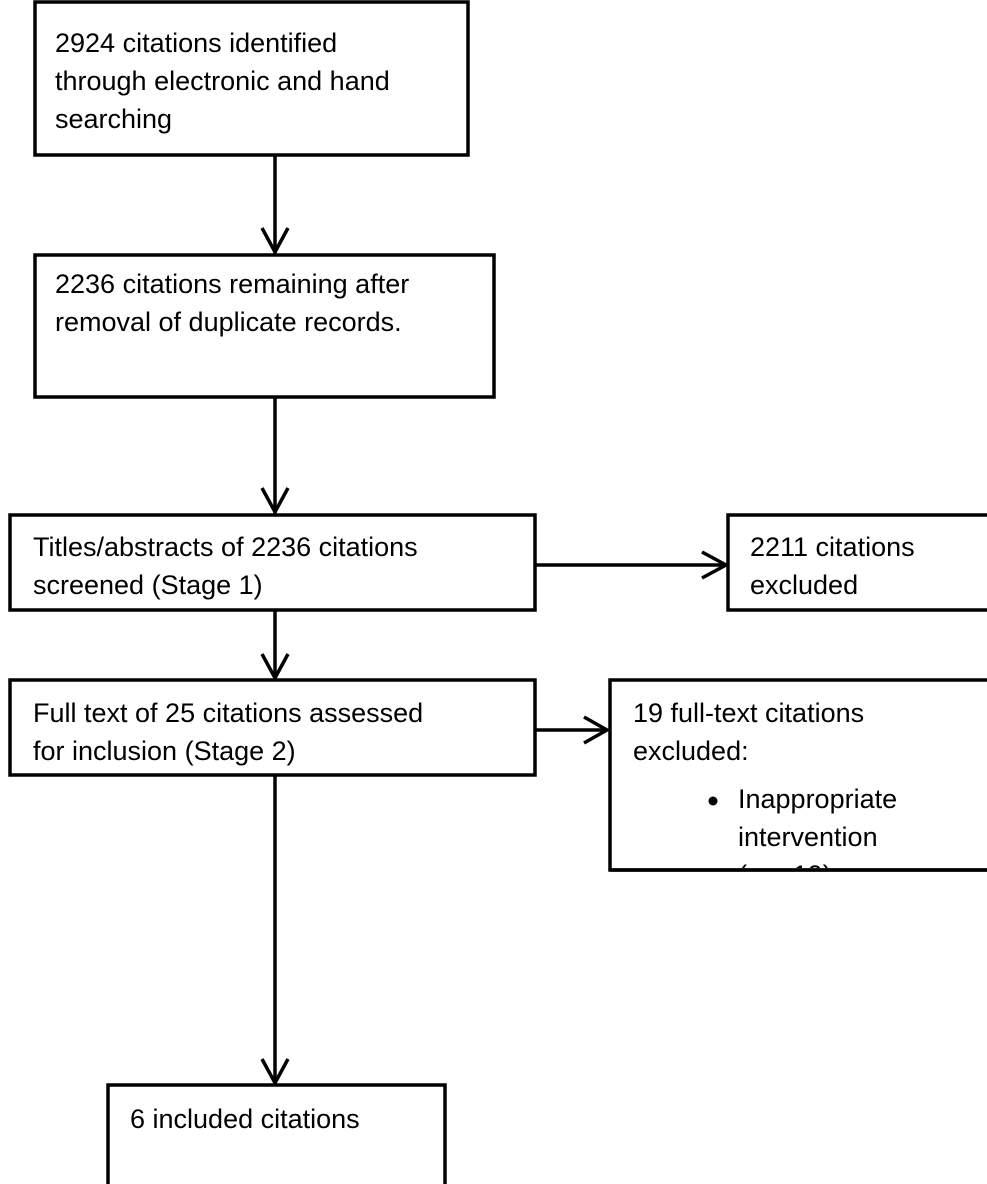 Image resolution: width=987 pixels, height=1184 pixels. What do you see at coordinates (228, 713) in the screenshot?
I see `node-text: Full text of 25 citations assessed` at bounding box center [228, 713].